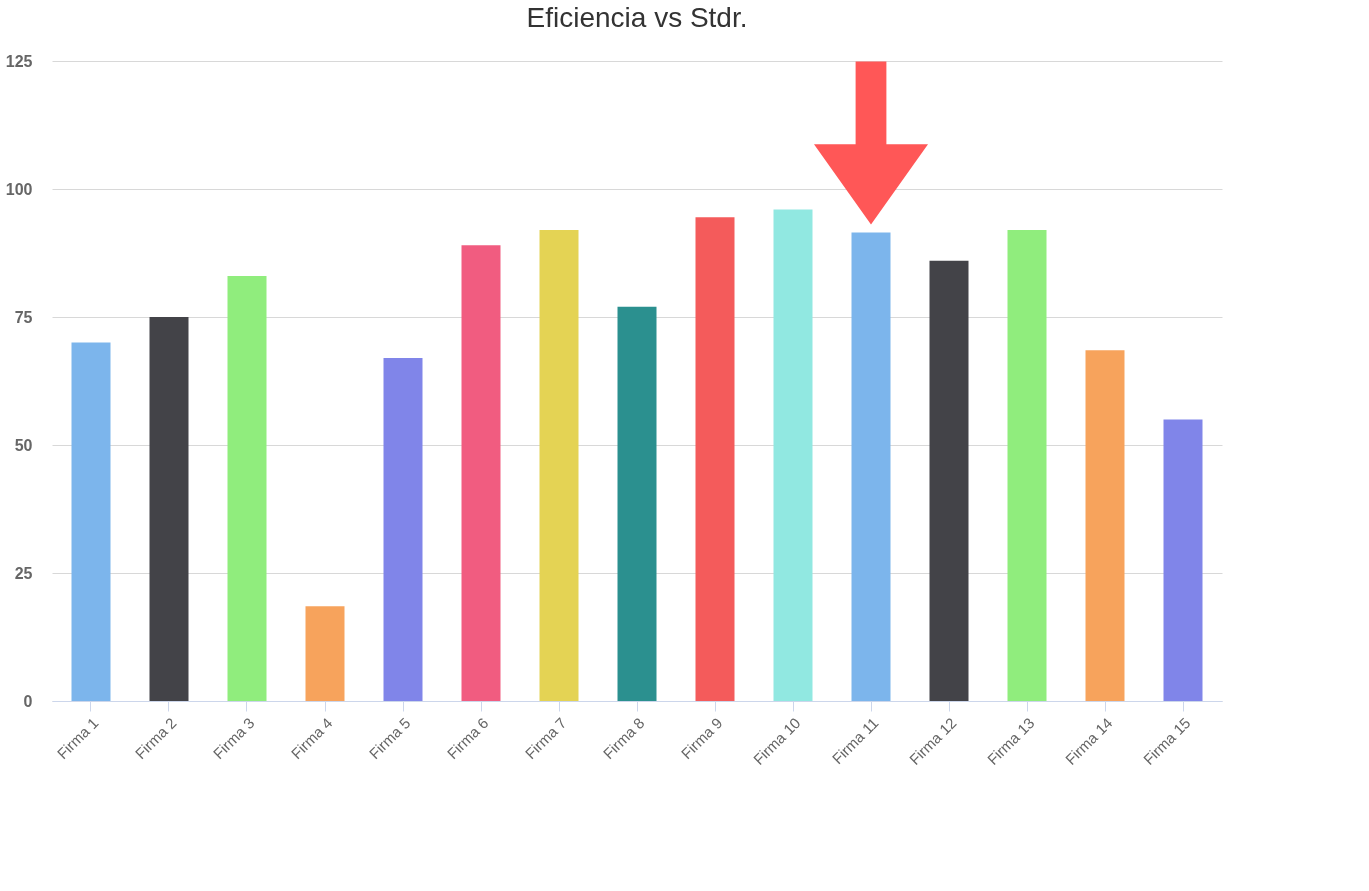 This screenshot has height=891, width=1369. What do you see at coordinates (23, 317) in the screenshot?
I see `y-tick-label: 75` at bounding box center [23, 317].